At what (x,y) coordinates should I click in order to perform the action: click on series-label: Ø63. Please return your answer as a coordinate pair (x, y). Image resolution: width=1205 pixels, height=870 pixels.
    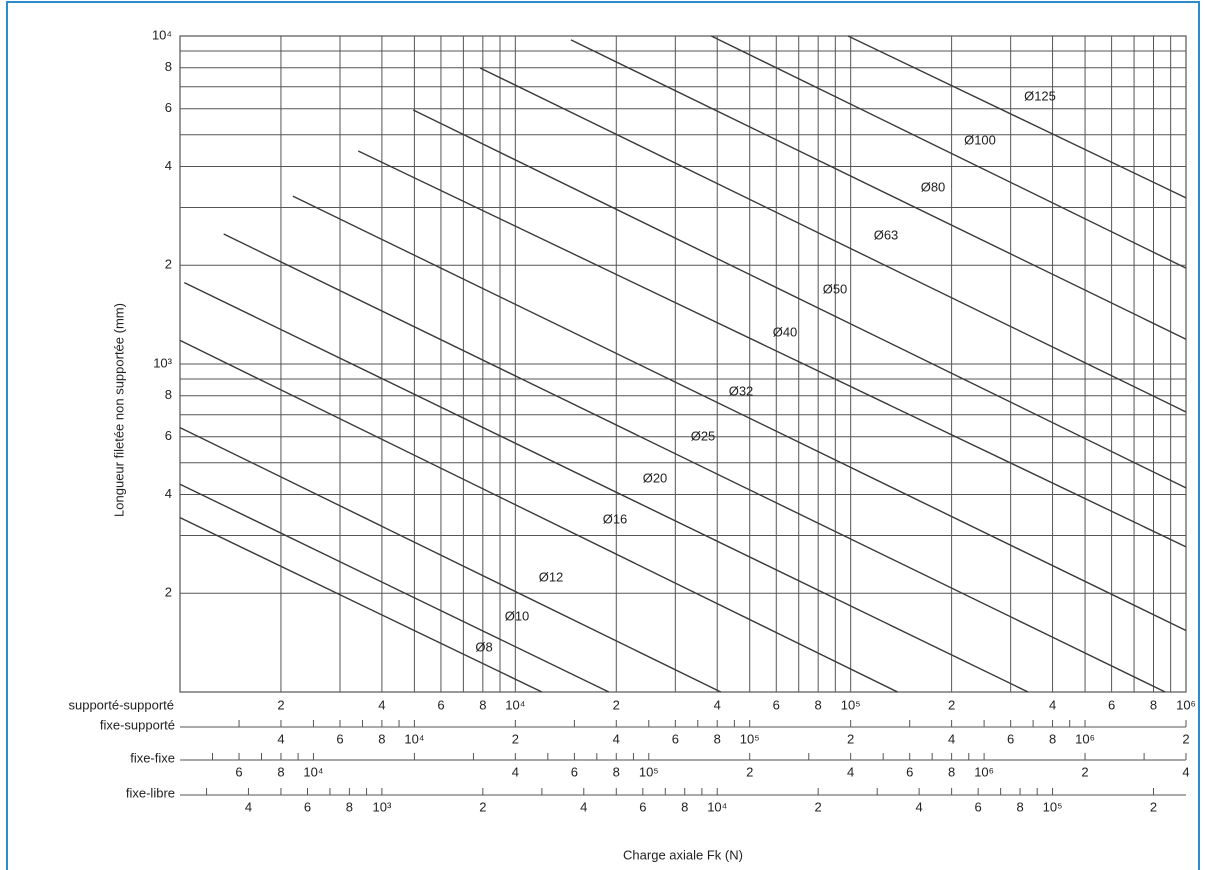
    Looking at the image, I should click on (886, 234).